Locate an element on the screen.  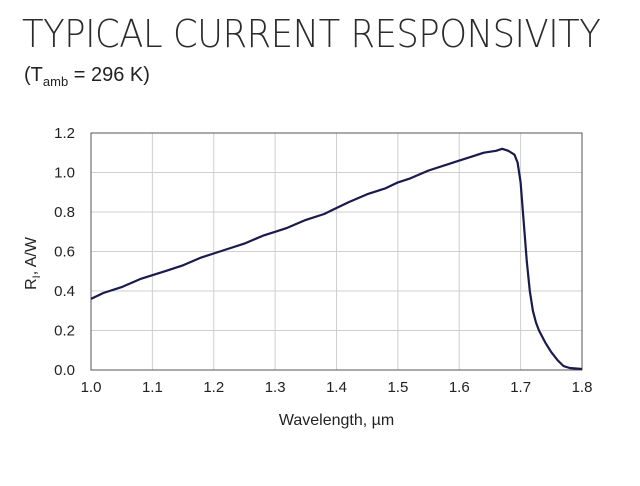
y-tick-label: 0.2 is located at coordinates (64, 331).